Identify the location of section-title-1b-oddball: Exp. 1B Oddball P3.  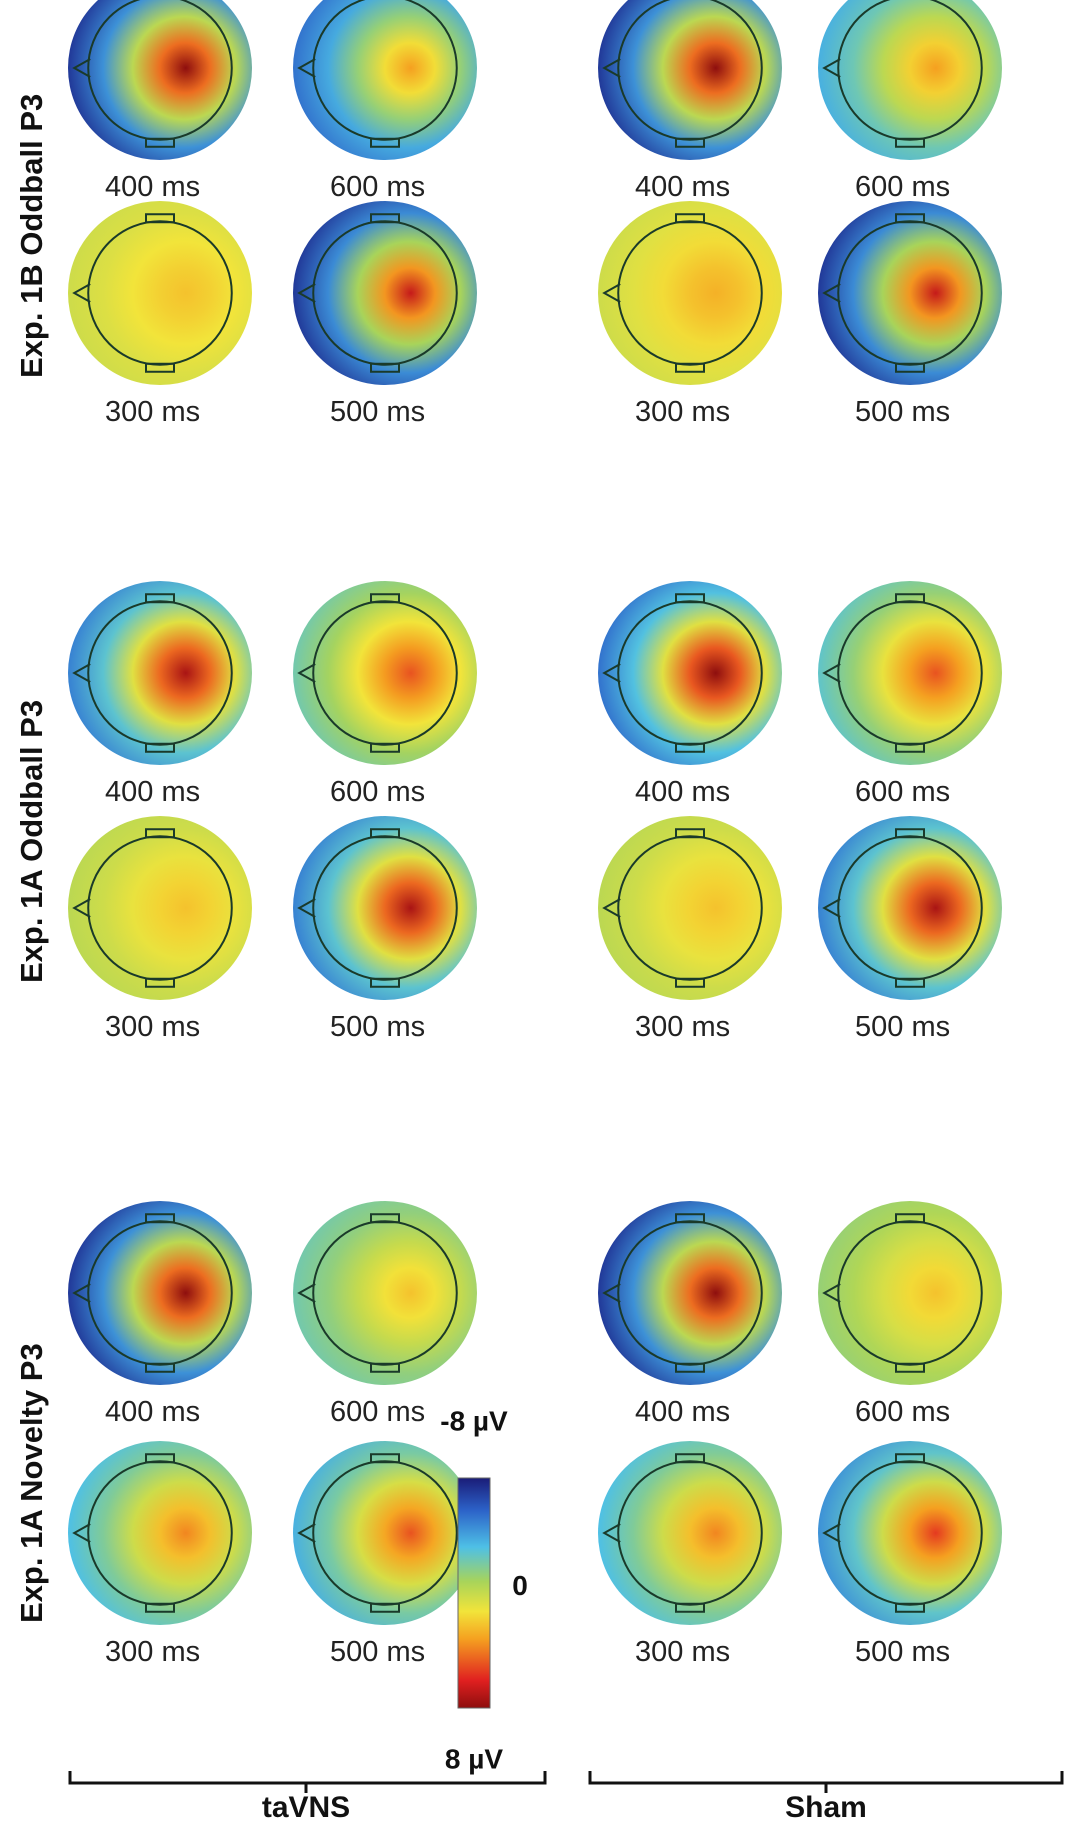
(31, 236).